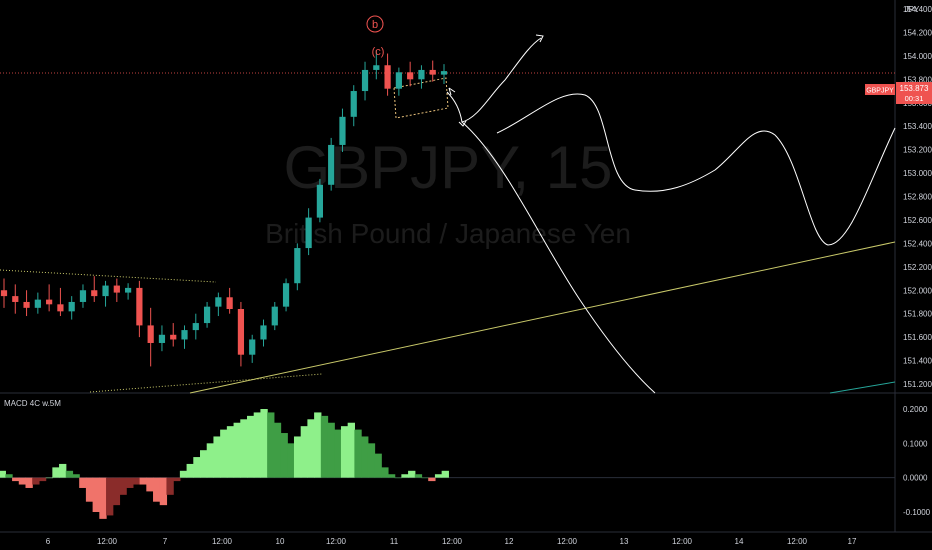 The width and height of the screenshot is (932, 550). What do you see at coordinates (509, 541) in the screenshot?
I see `time-tick-label: 12` at bounding box center [509, 541].